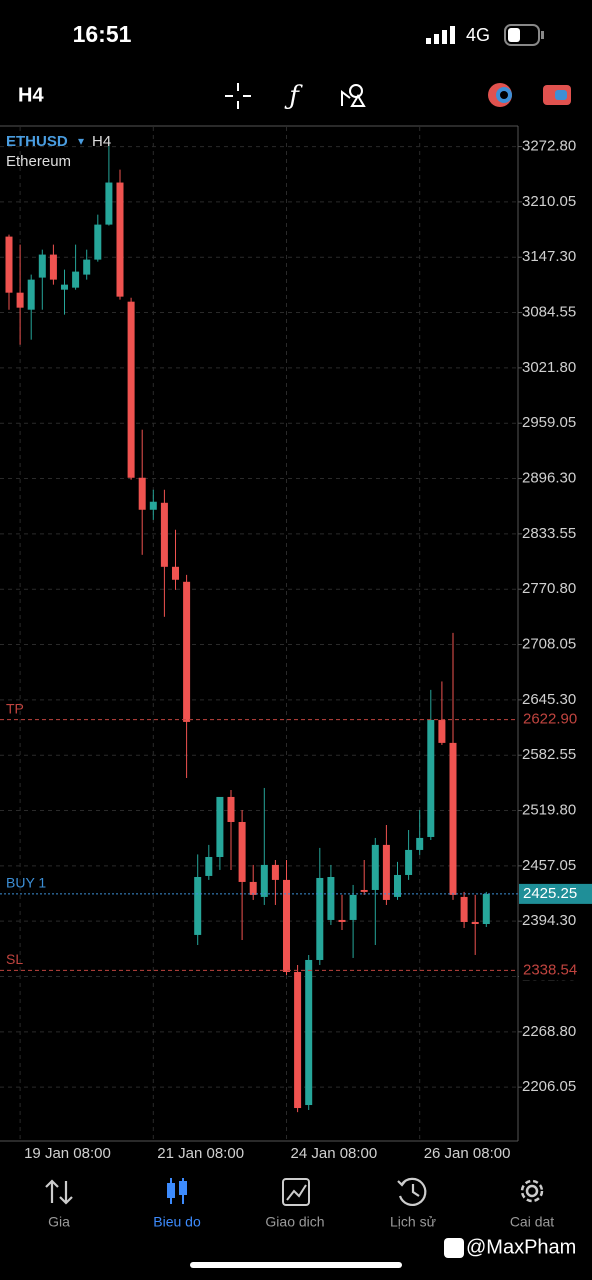 This screenshot has width=592, height=1280. Describe the element at coordinates (549, 865) in the screenshot. I see `y-tick-label: 2457.05` at that location.